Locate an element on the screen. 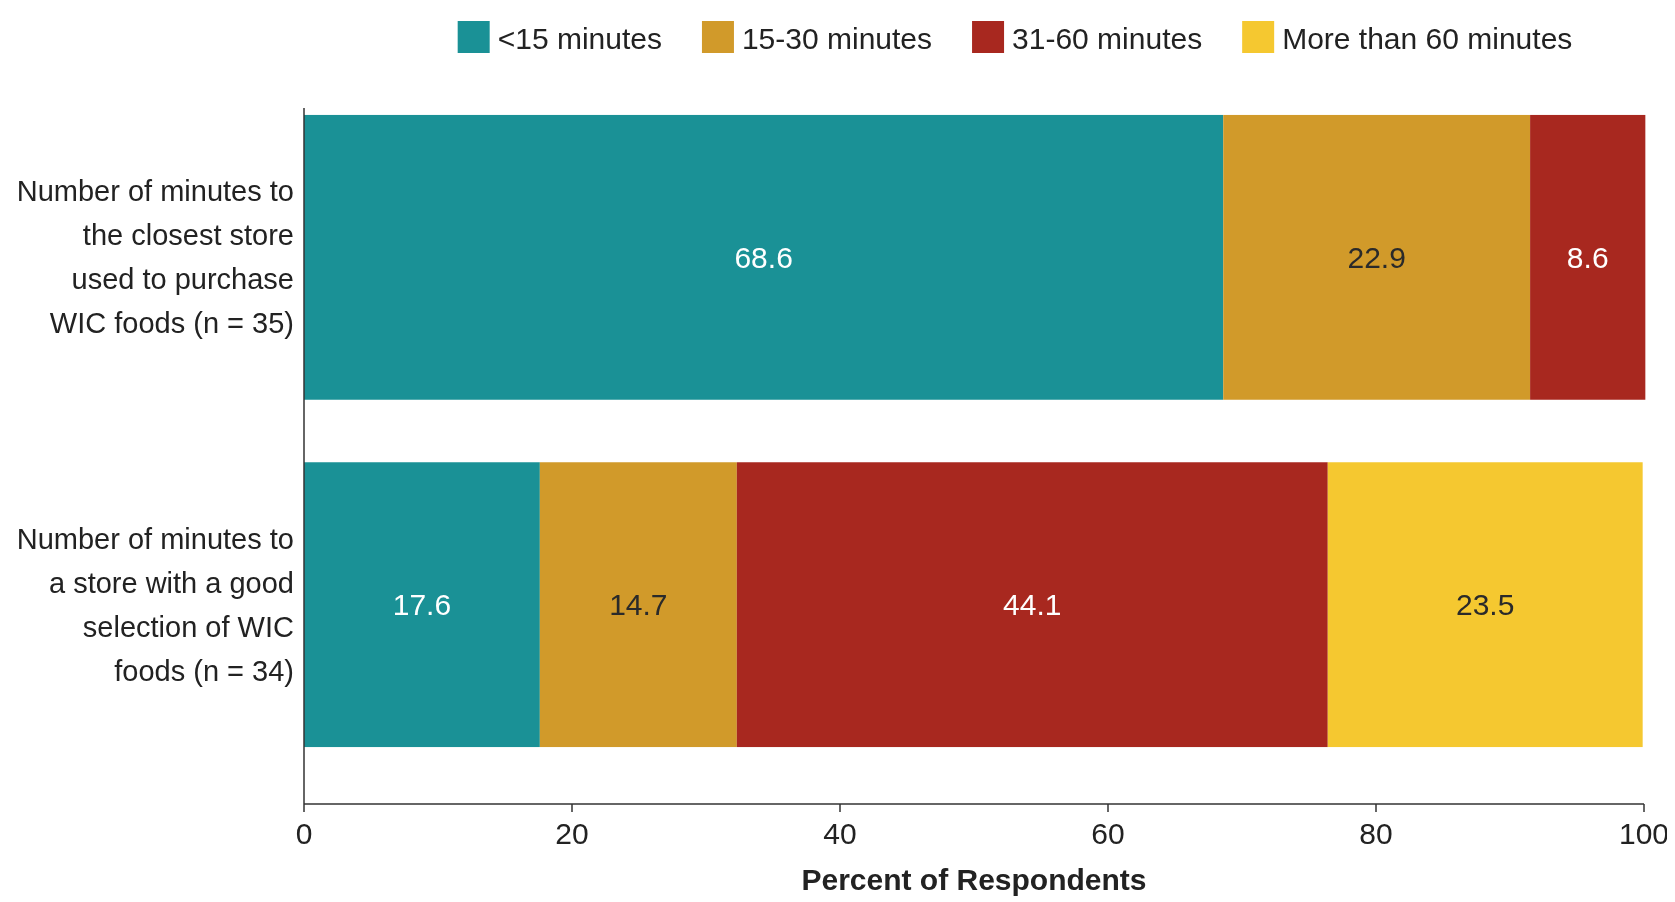  x-tick-label: 0 is located at coordinates (304, 833).